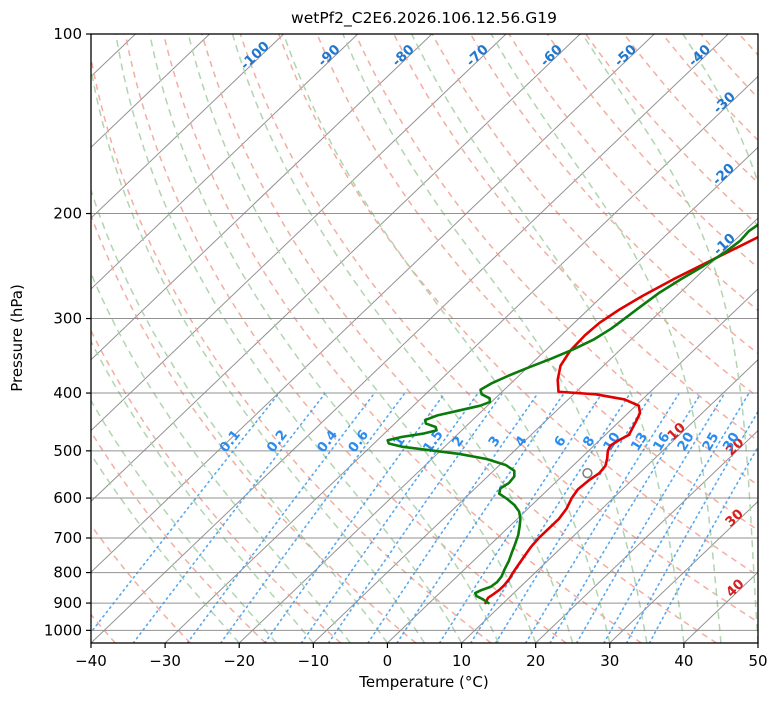 Image resolution: width=775 pixels, height=708 pixels. I want to click on y-axis-title: Pressure (hPa), so click(17, 338).